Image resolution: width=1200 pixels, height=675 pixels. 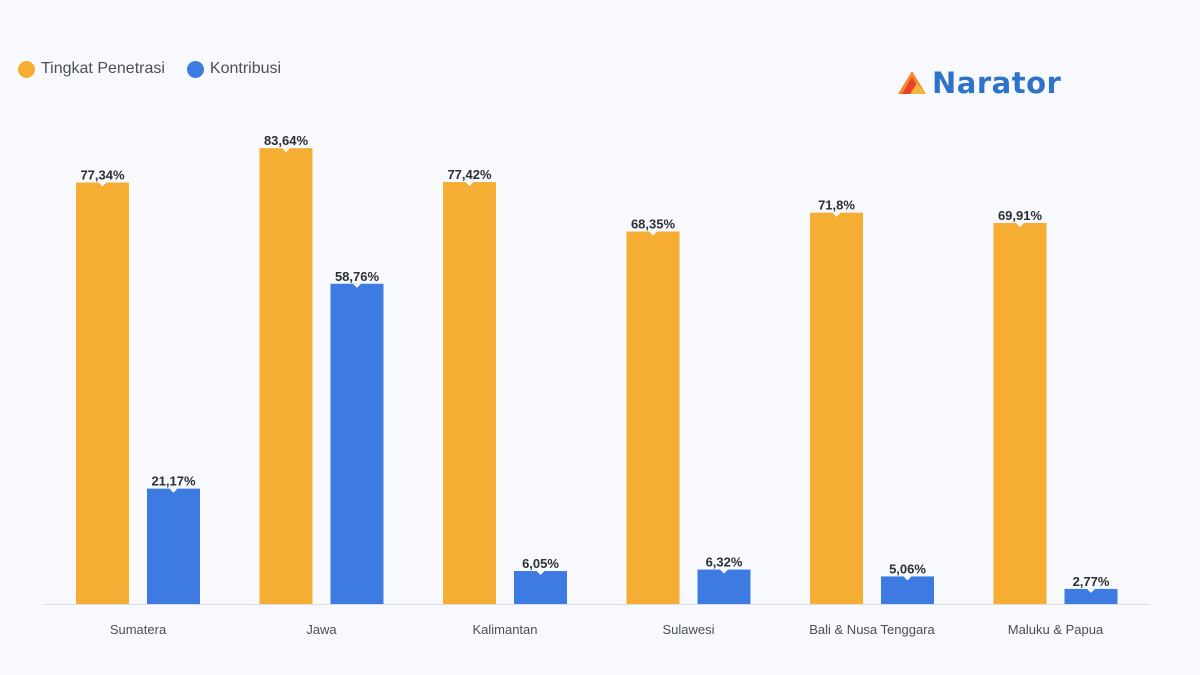 What do you see at coordinates (836, 205) in the screenshot?
I see `value-label-penetrasi-4: 71,8%` at bounding box center [836, 205].